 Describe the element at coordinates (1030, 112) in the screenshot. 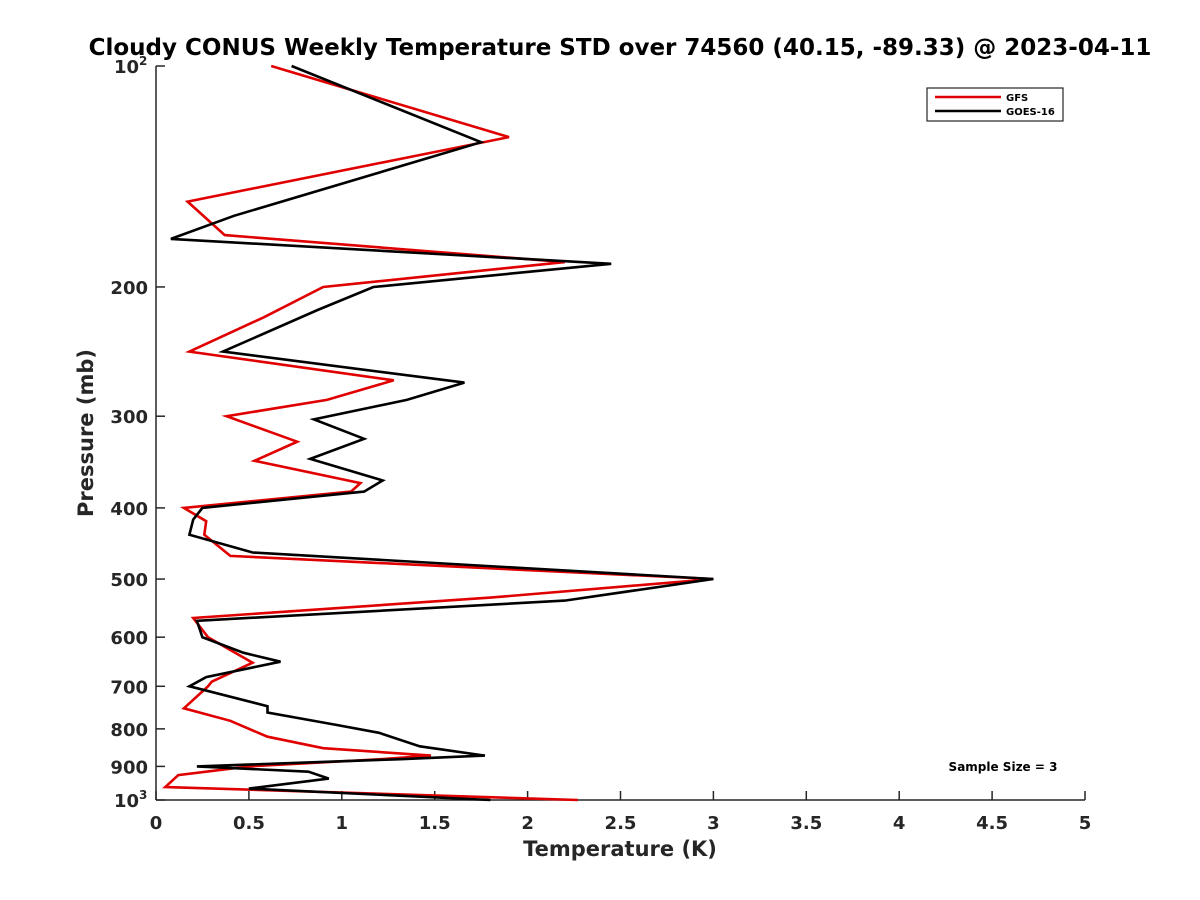

I see `legend-entry-label: GOES-16` at that location.